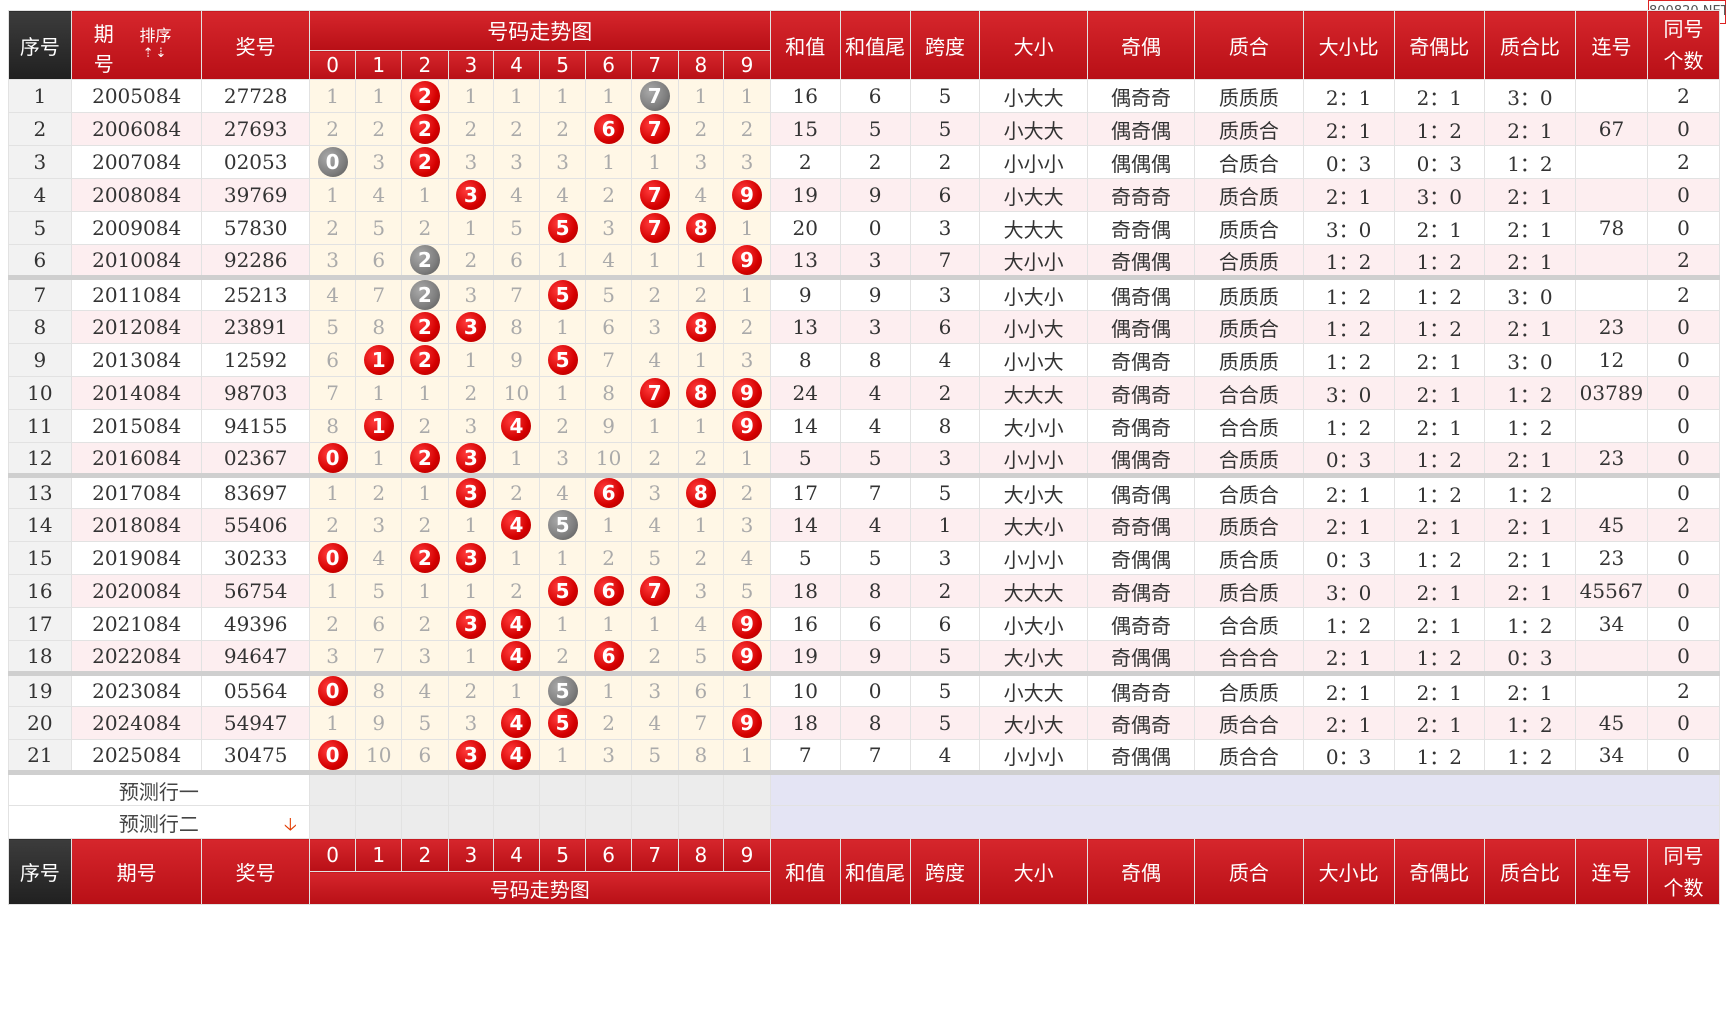 Image resolution: width=1726 pixels, height=1020 pixels. Describe the element at coordinates (1611, 129) in the screenshot. I see `row-consecutive: 67` at that location.